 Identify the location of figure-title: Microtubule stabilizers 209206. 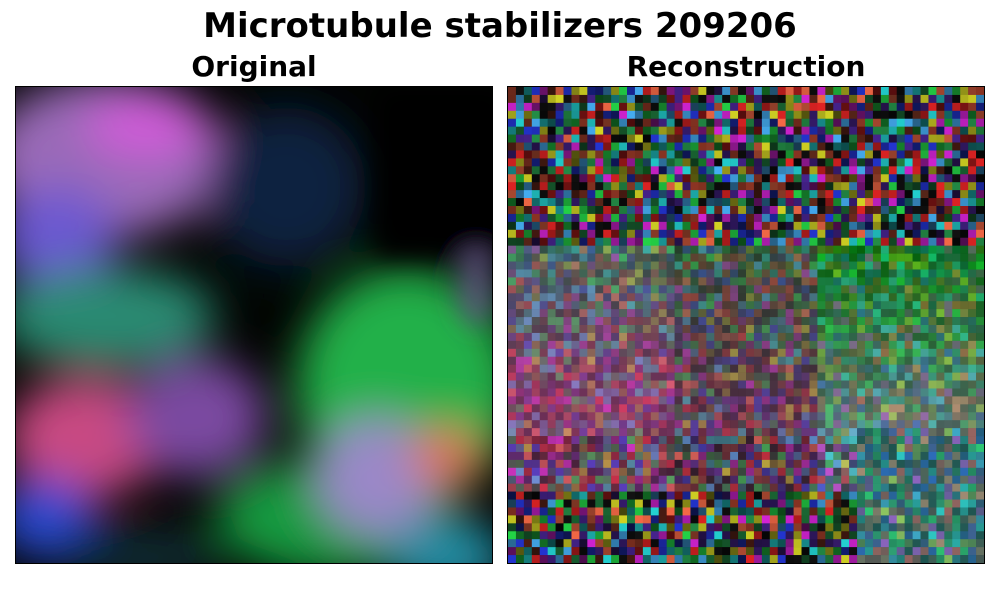
(500, 26).